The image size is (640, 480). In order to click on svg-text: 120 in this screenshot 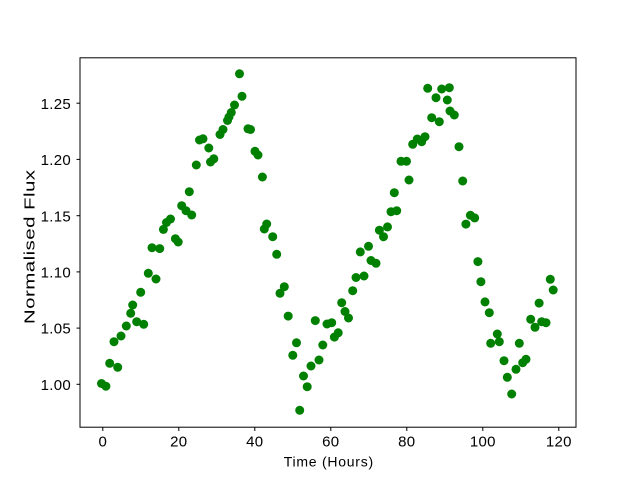, I will do `click(559, 442)`.